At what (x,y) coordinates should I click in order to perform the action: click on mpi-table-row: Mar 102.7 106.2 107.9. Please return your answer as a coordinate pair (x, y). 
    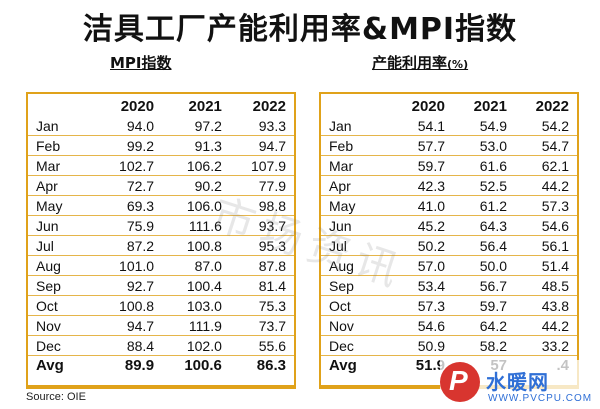
    Looking at the image, I should click on (161, 165).